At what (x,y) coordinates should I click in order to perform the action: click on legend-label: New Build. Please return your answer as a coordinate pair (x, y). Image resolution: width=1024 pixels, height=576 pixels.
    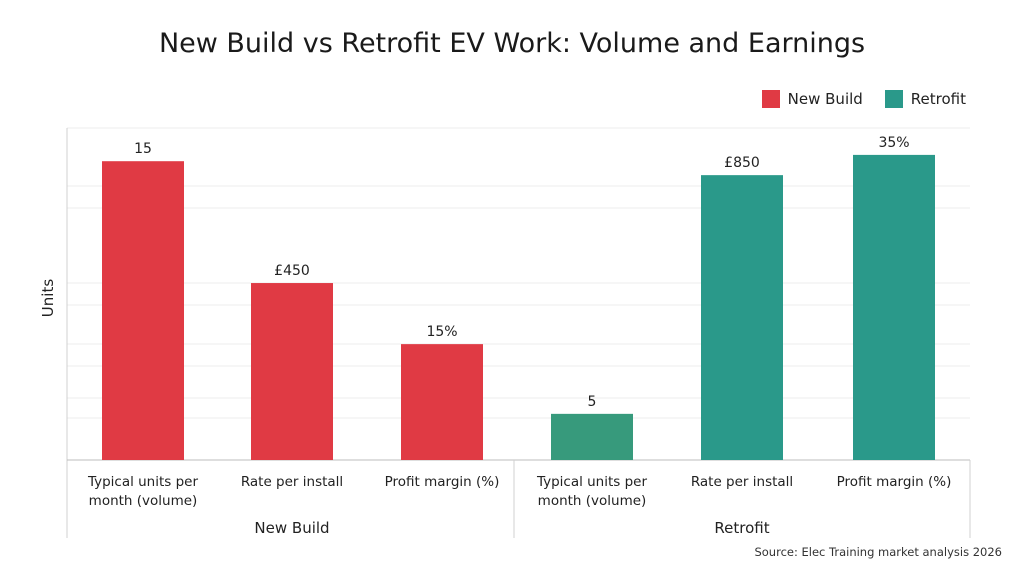
    Looking at the image, I should click on (825, 99).